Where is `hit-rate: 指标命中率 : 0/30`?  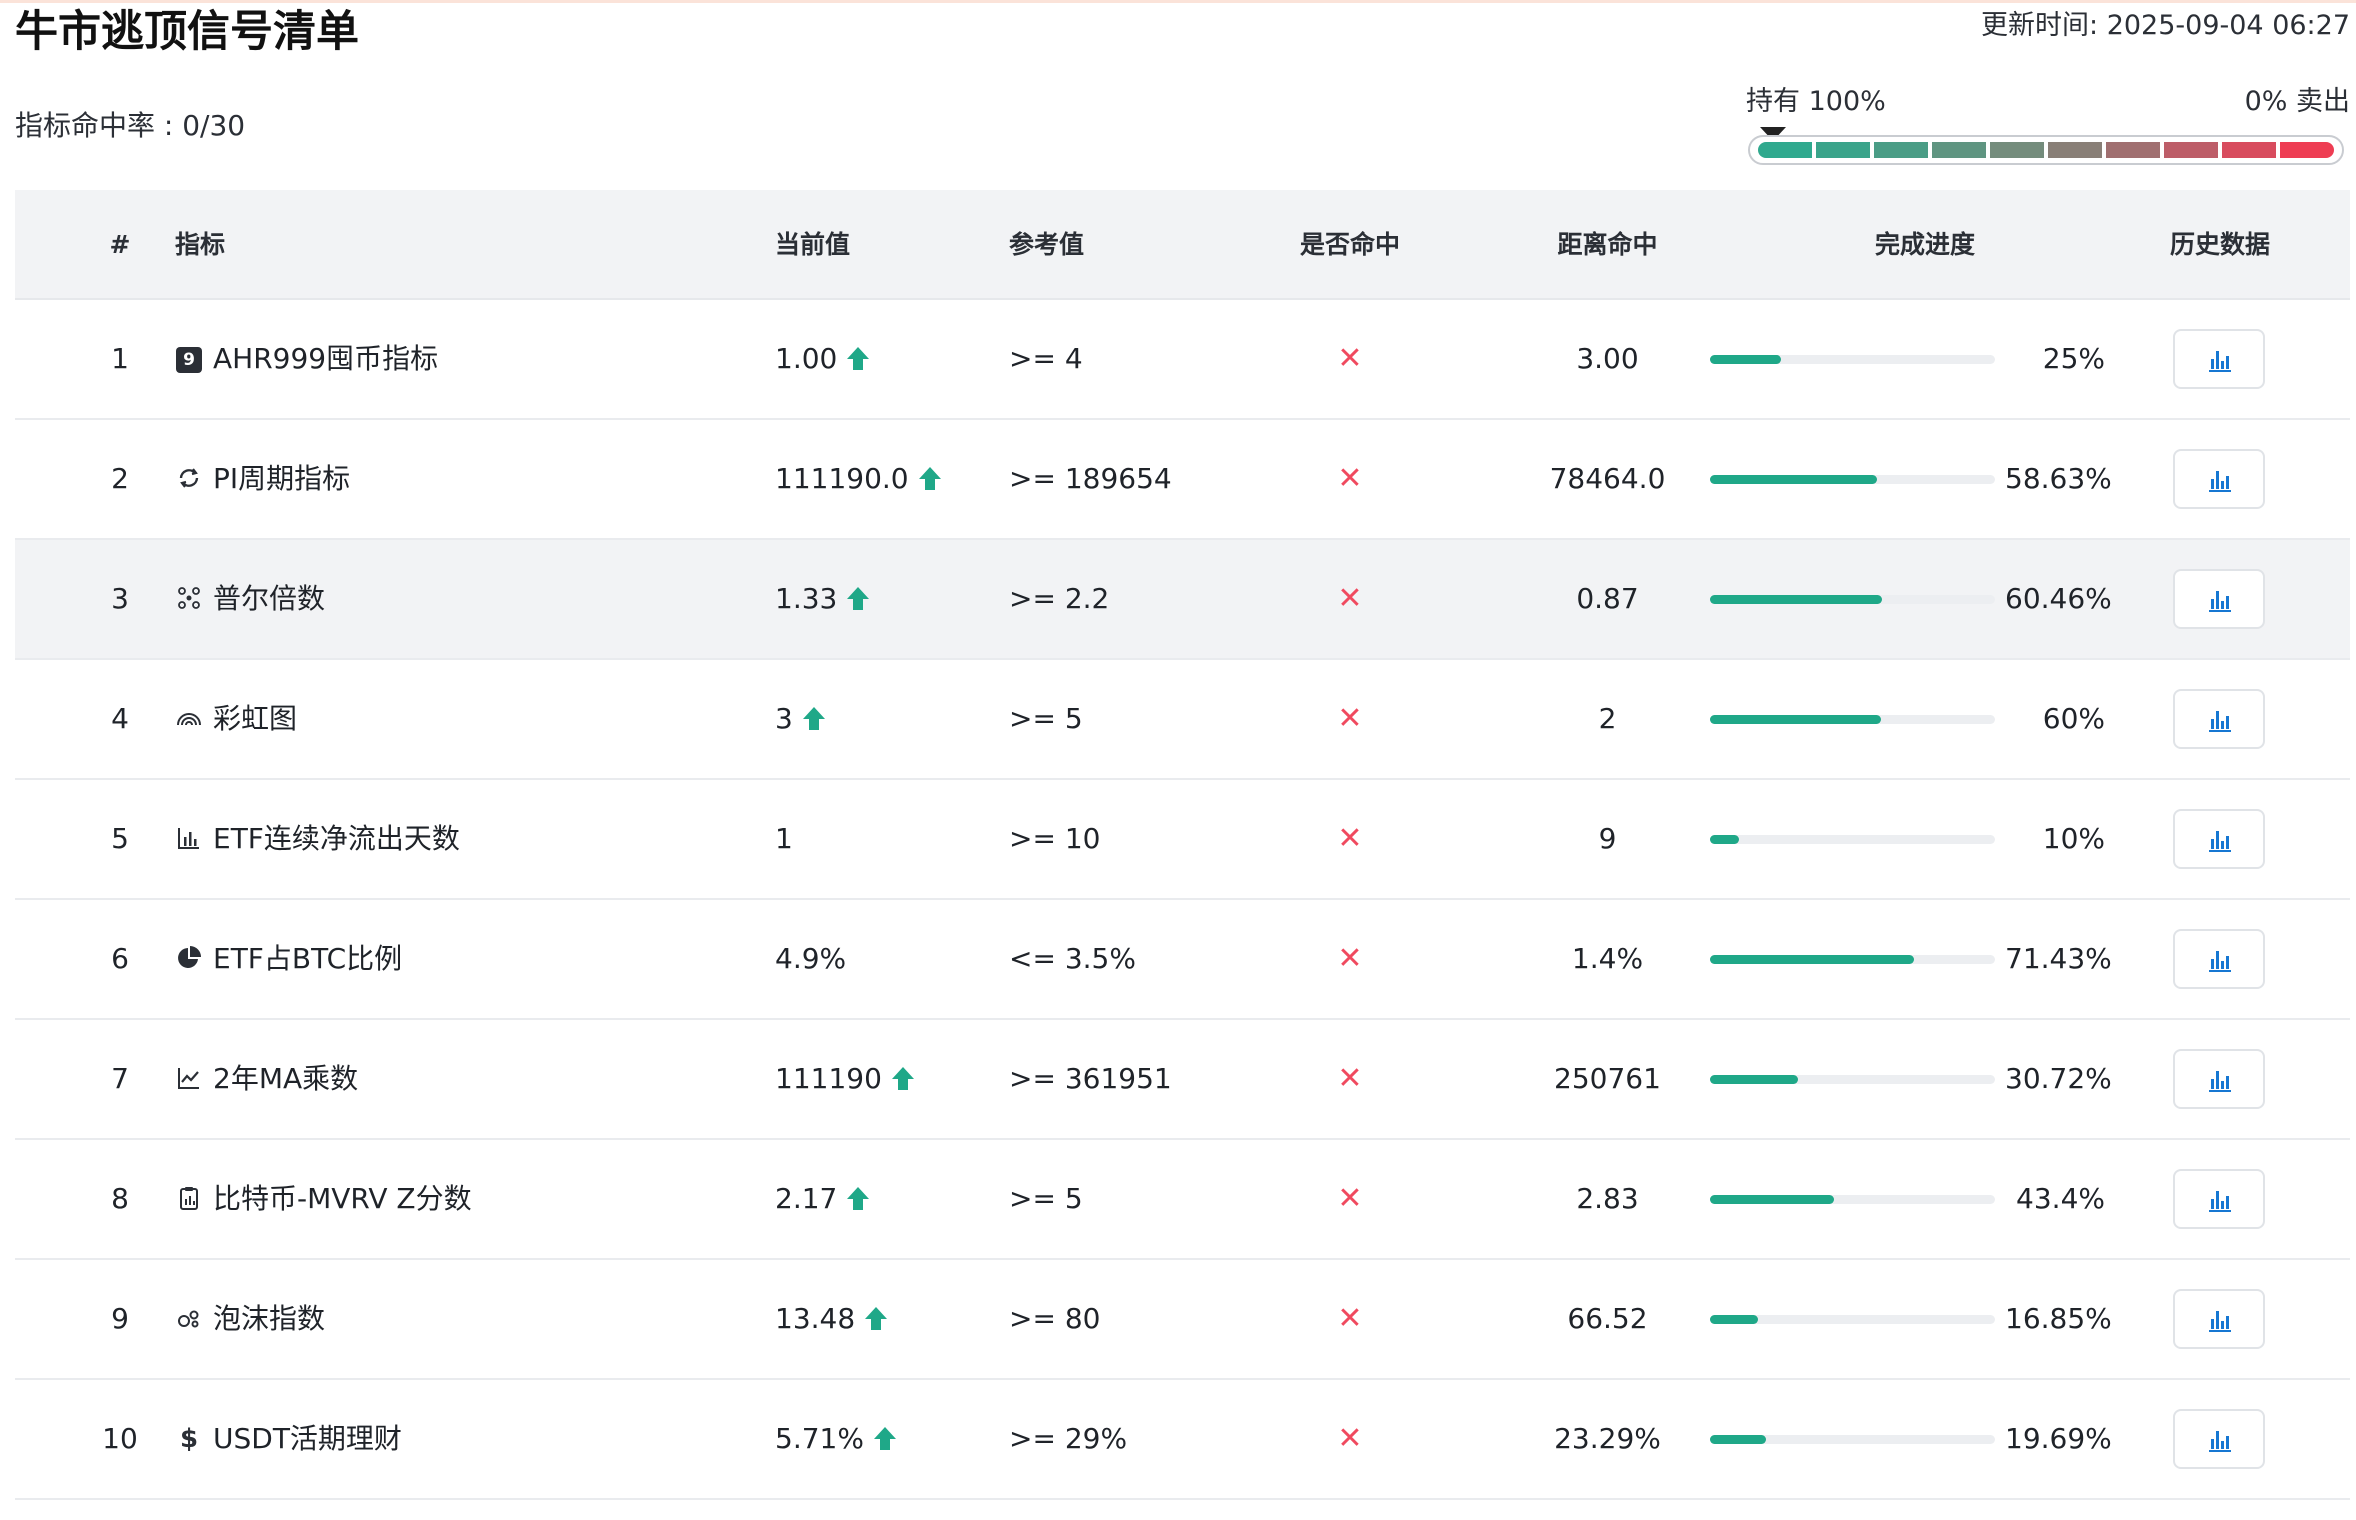
hit-rate: 指标命中率 : 0/30 is located at coordinates (130, 125).